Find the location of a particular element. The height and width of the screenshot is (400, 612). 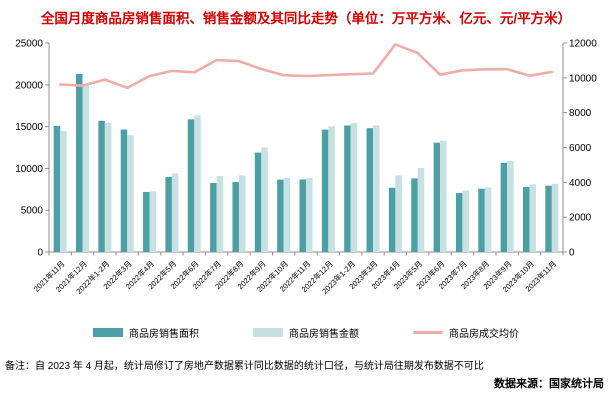

legend-item-avg-price: 商品房成交均价 is located at coordinates (466, 332).